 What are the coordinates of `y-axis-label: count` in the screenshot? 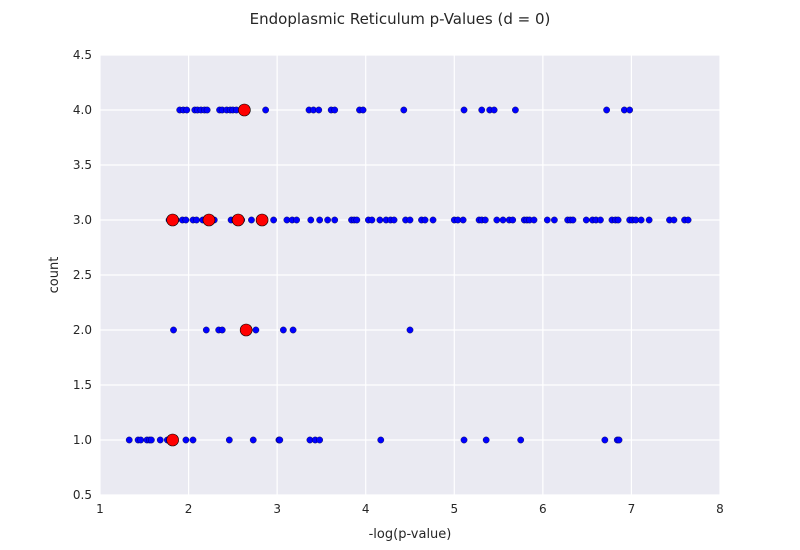 It's located at (54, 275).